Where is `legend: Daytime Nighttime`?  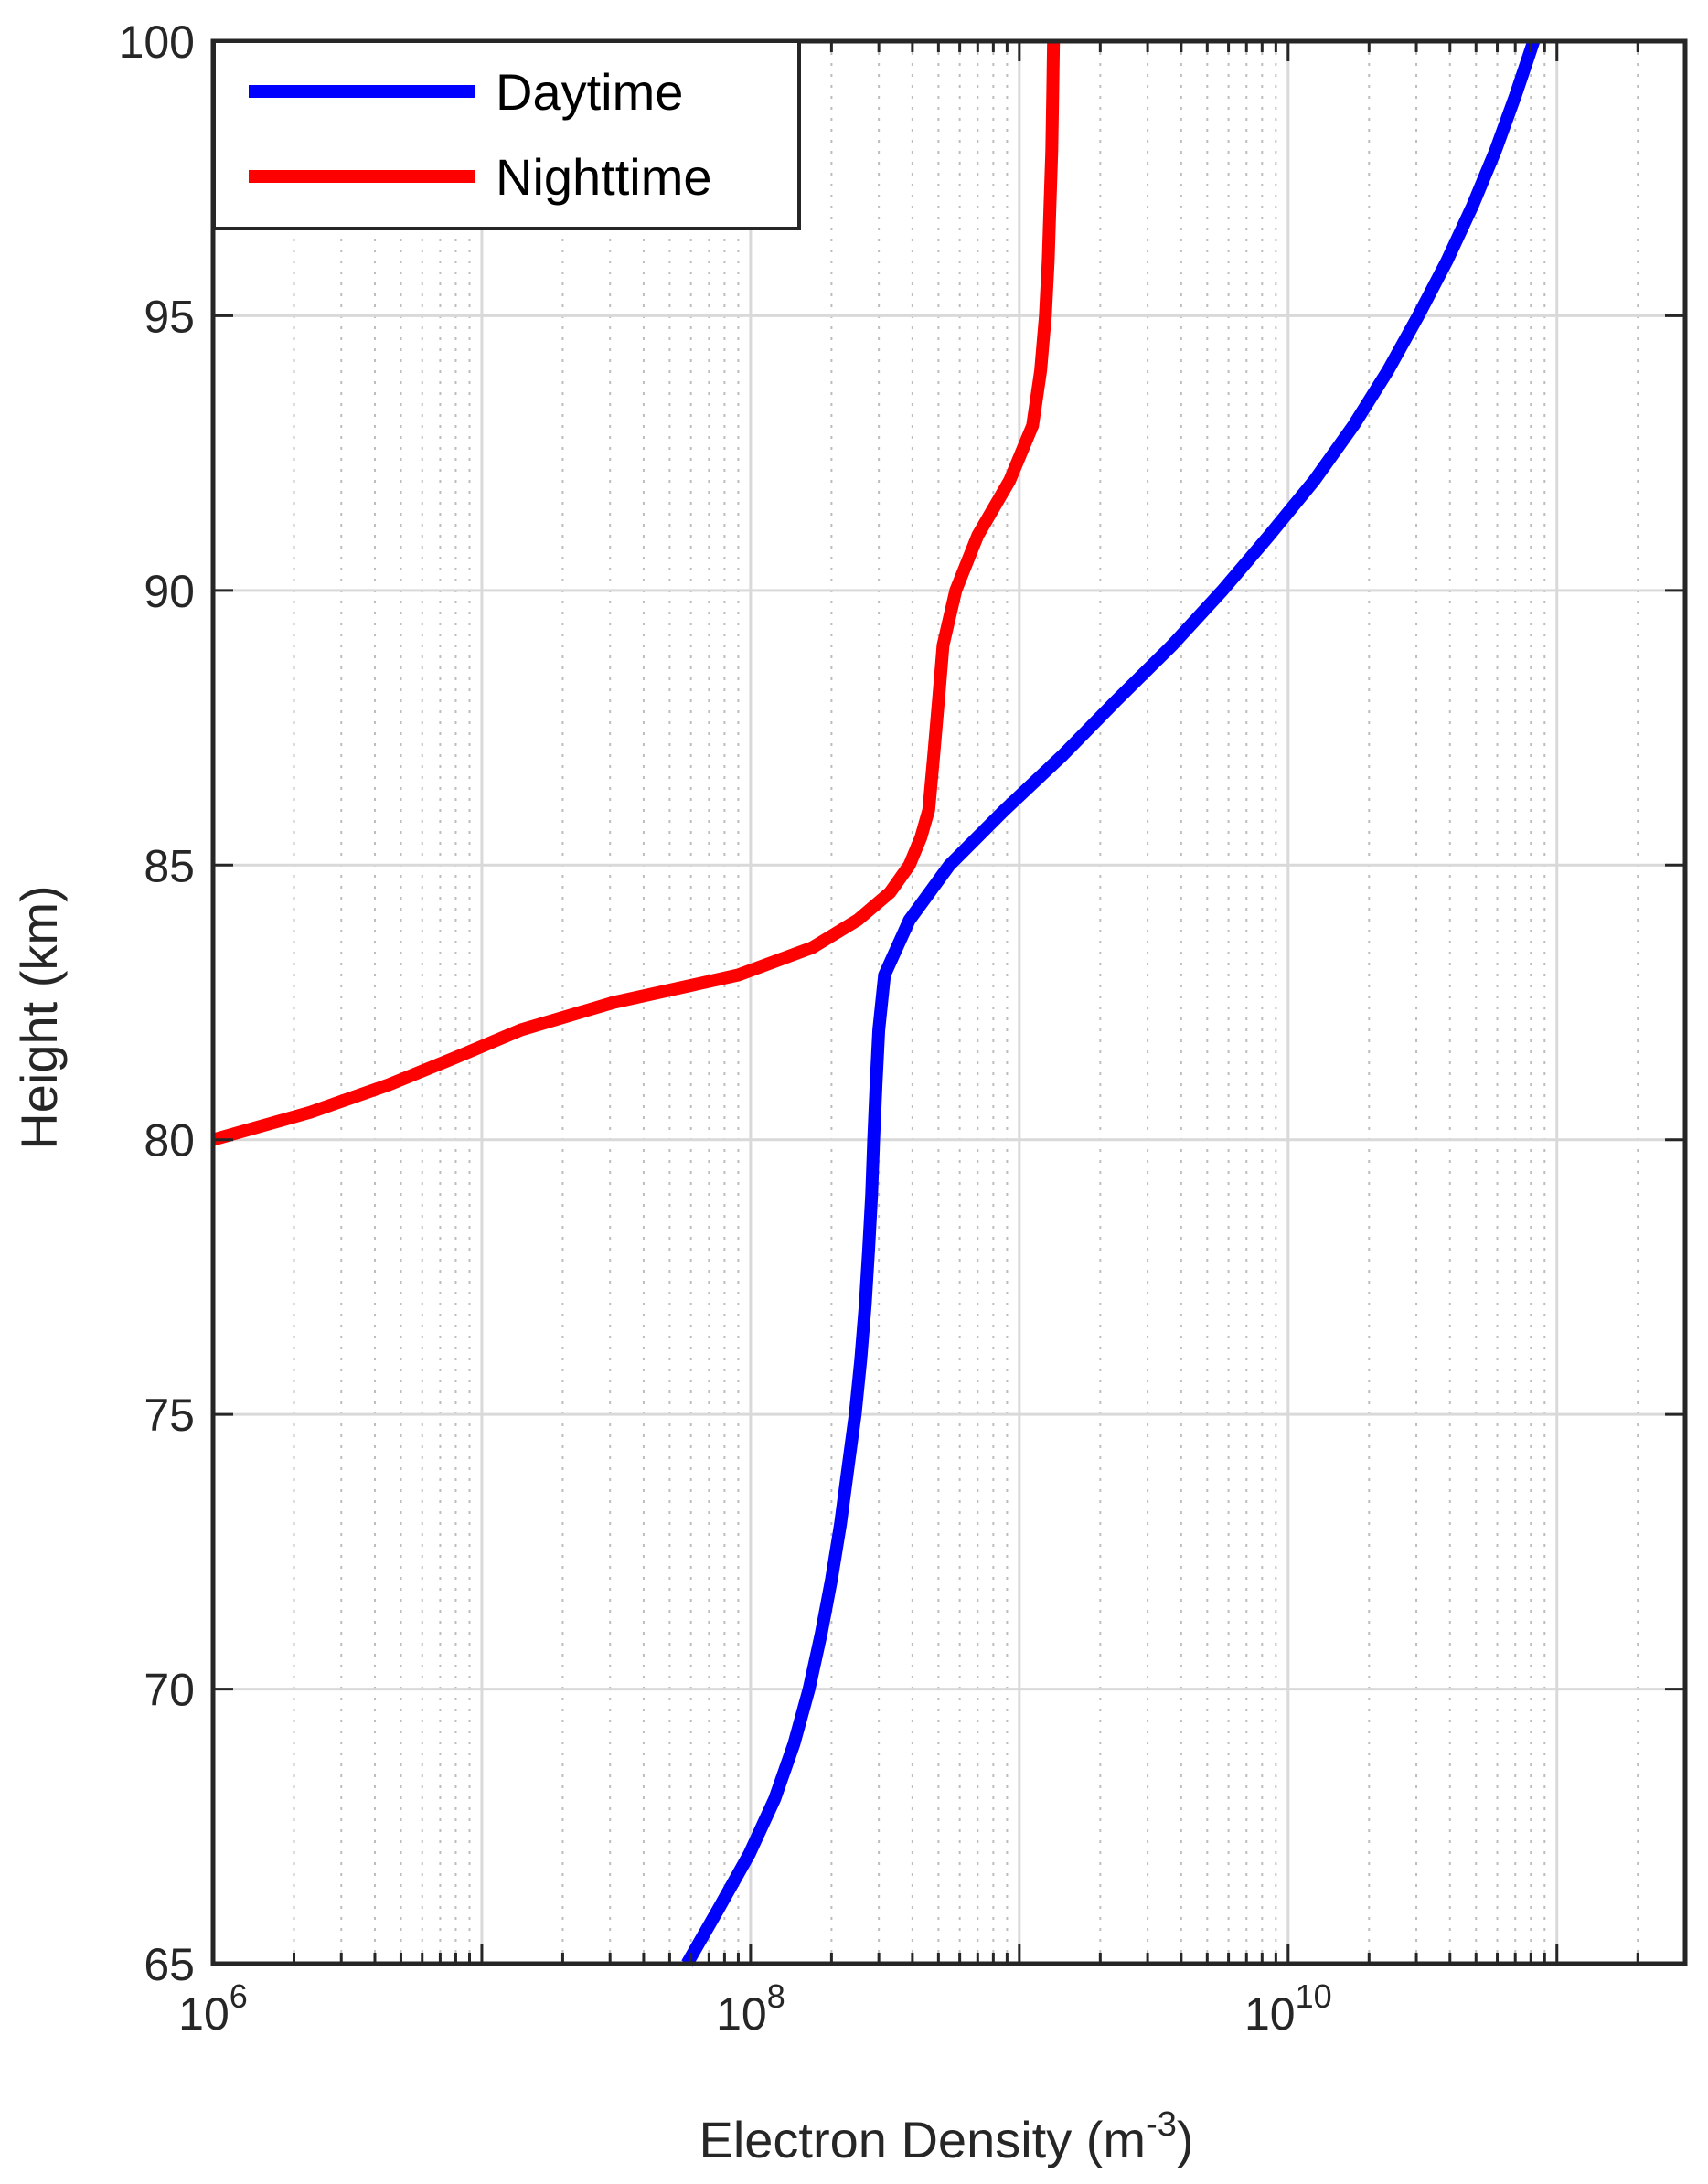
legend: Daytime Nighttime is located at coordinates (507, 134).